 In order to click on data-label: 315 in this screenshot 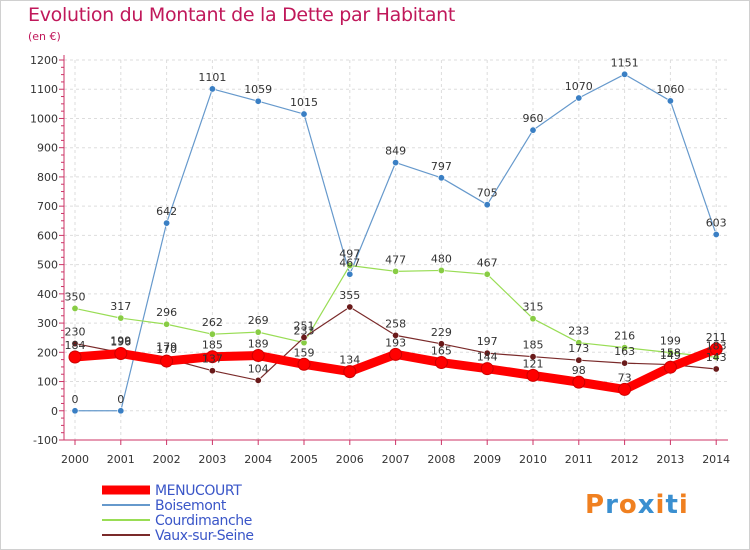, I will do `click(533, 307)`.